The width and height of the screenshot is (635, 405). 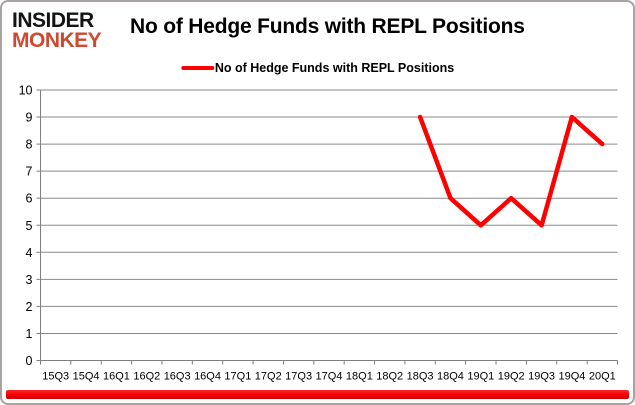 What do you see at coordinates (29, 253) in the screenshot?
I see `y-tick-label: 4` at bounding box center [29, 253].